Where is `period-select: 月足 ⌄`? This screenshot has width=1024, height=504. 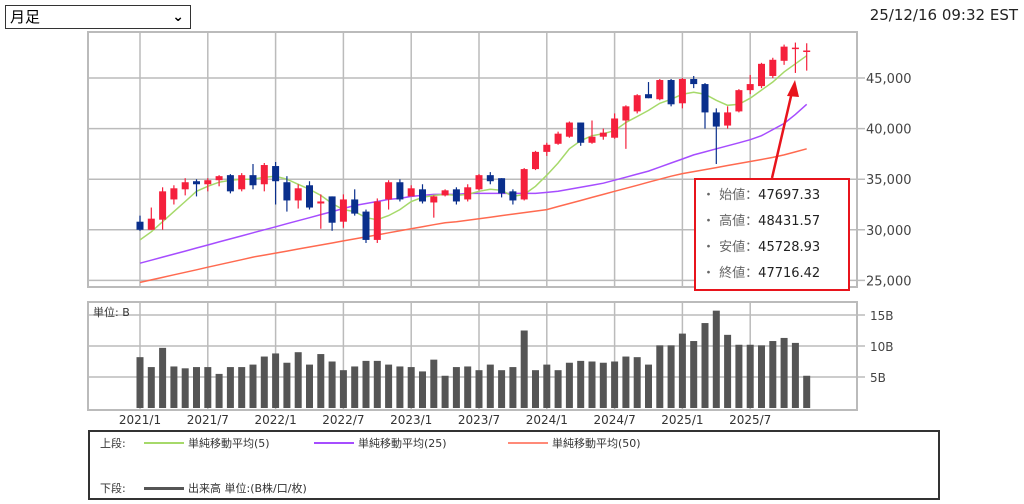
period-select: 月足 ⌄ is located at coordinates (98, 17).